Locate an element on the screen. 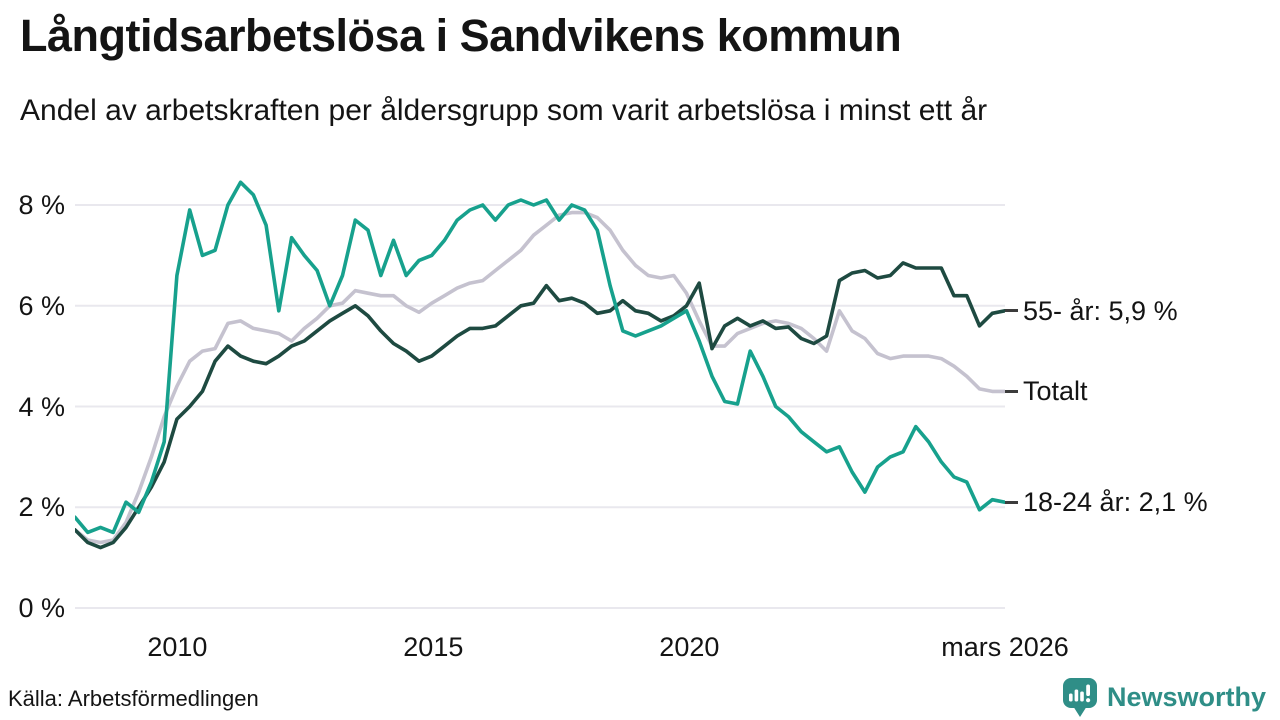 The image size is (1280, 720). y-axis-tick-6: 6 % is located at coordinates (41, 305).